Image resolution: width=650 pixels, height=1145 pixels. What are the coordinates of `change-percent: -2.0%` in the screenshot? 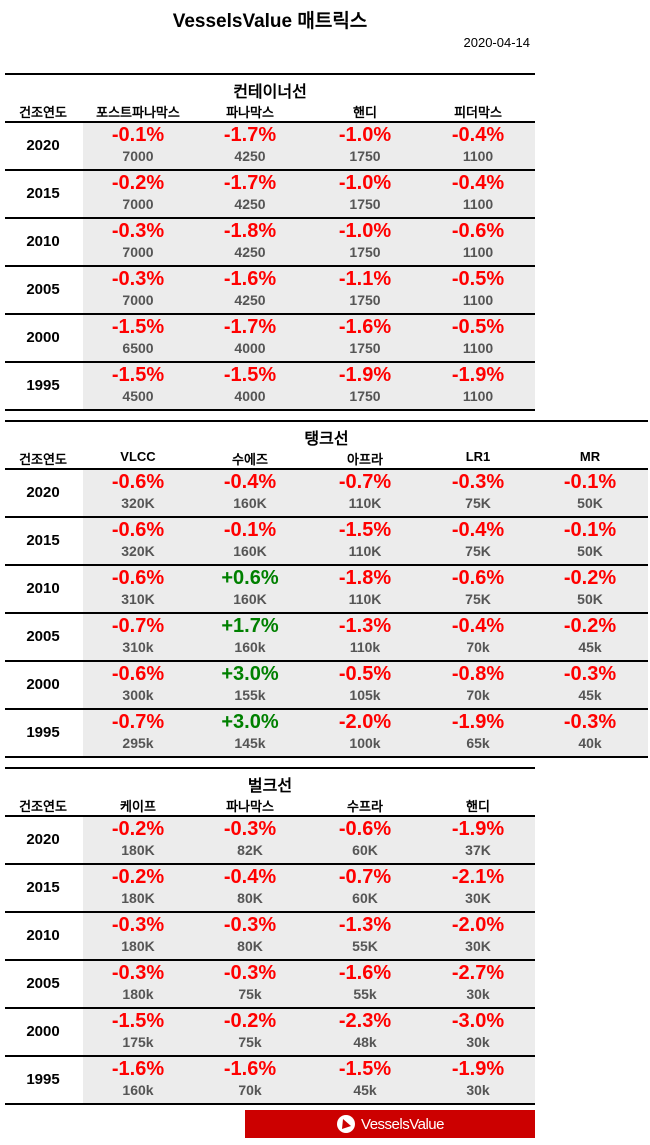 It's located at (365, 722).